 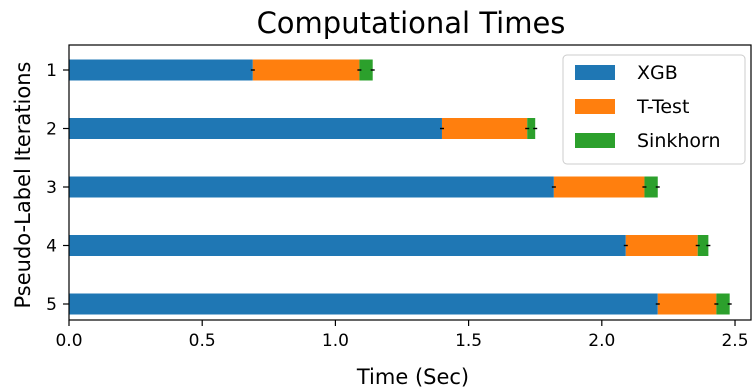 What do you see at coordinates (51, 305) in the screenshot?
I see `y-tick-label: 5` at bounding box center [51, 305].